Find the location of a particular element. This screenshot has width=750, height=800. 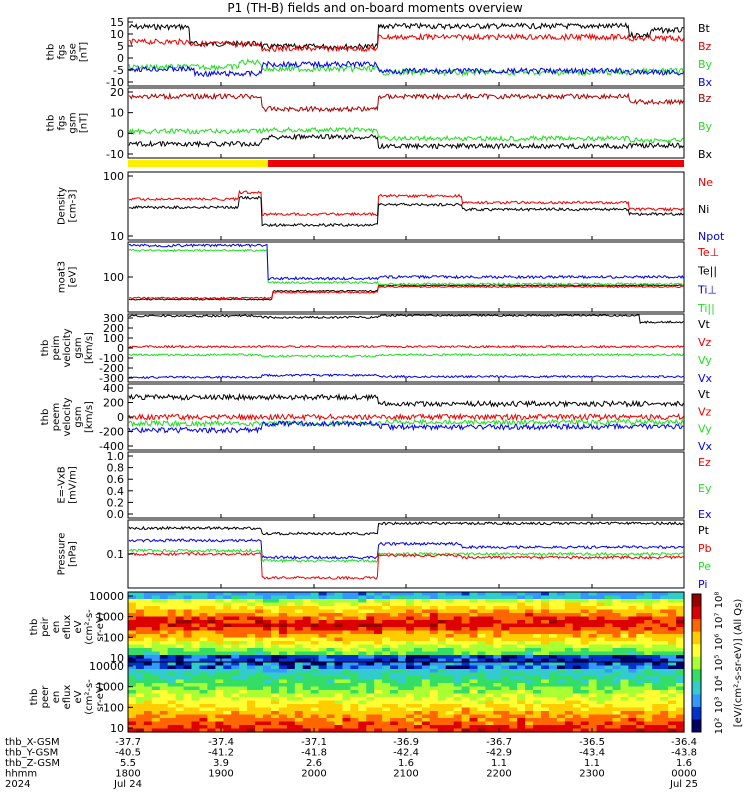

legend-label-Pi: Pi is located at coordinates (702, 584).